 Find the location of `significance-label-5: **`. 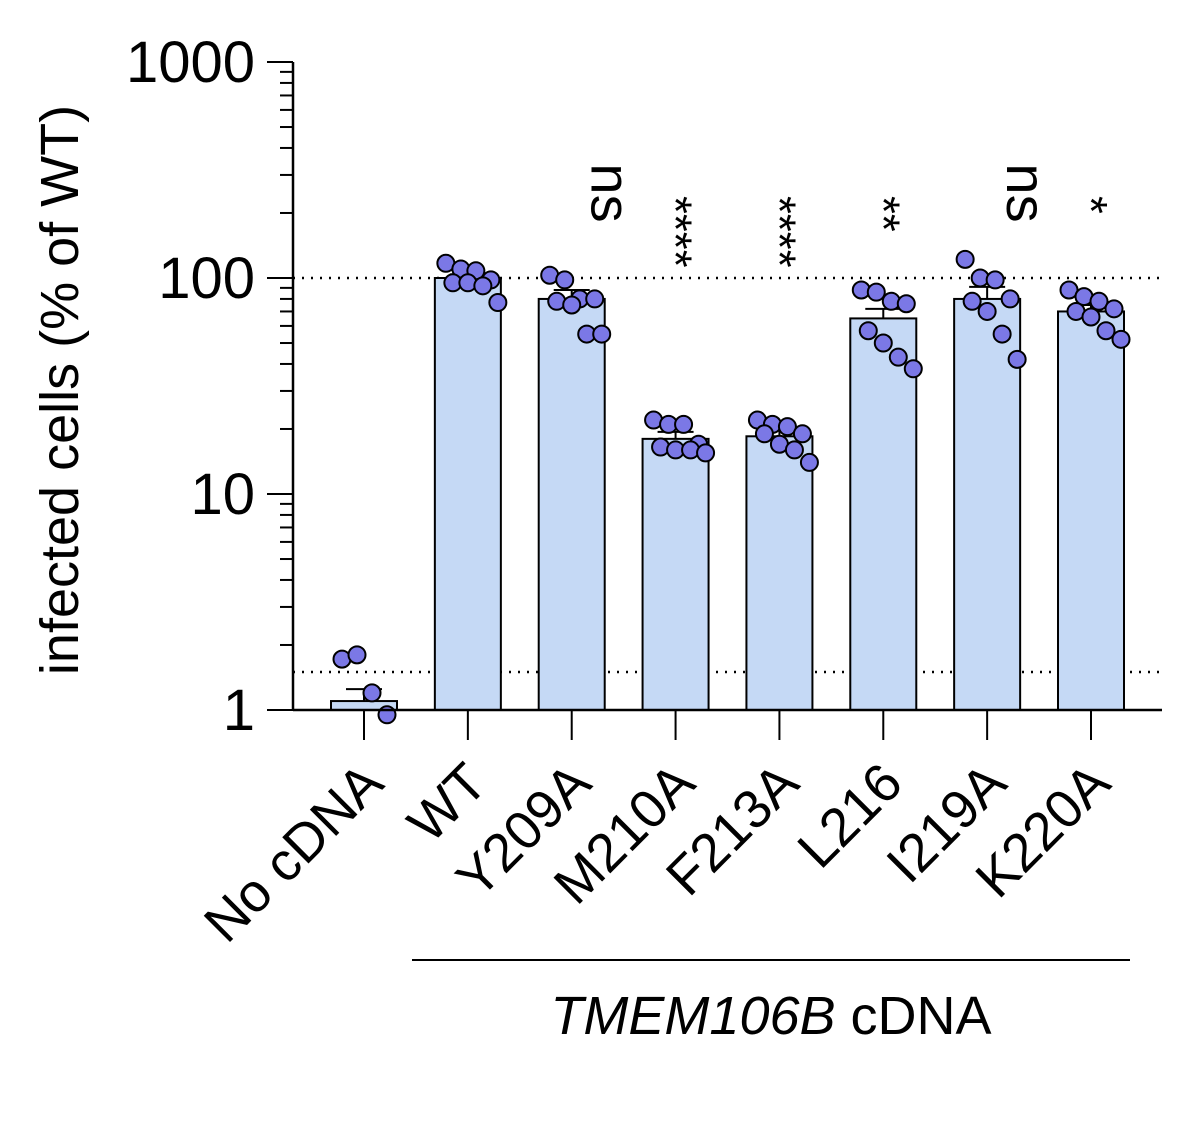

significance-label-5: ** is located at coordinates (883, 214).